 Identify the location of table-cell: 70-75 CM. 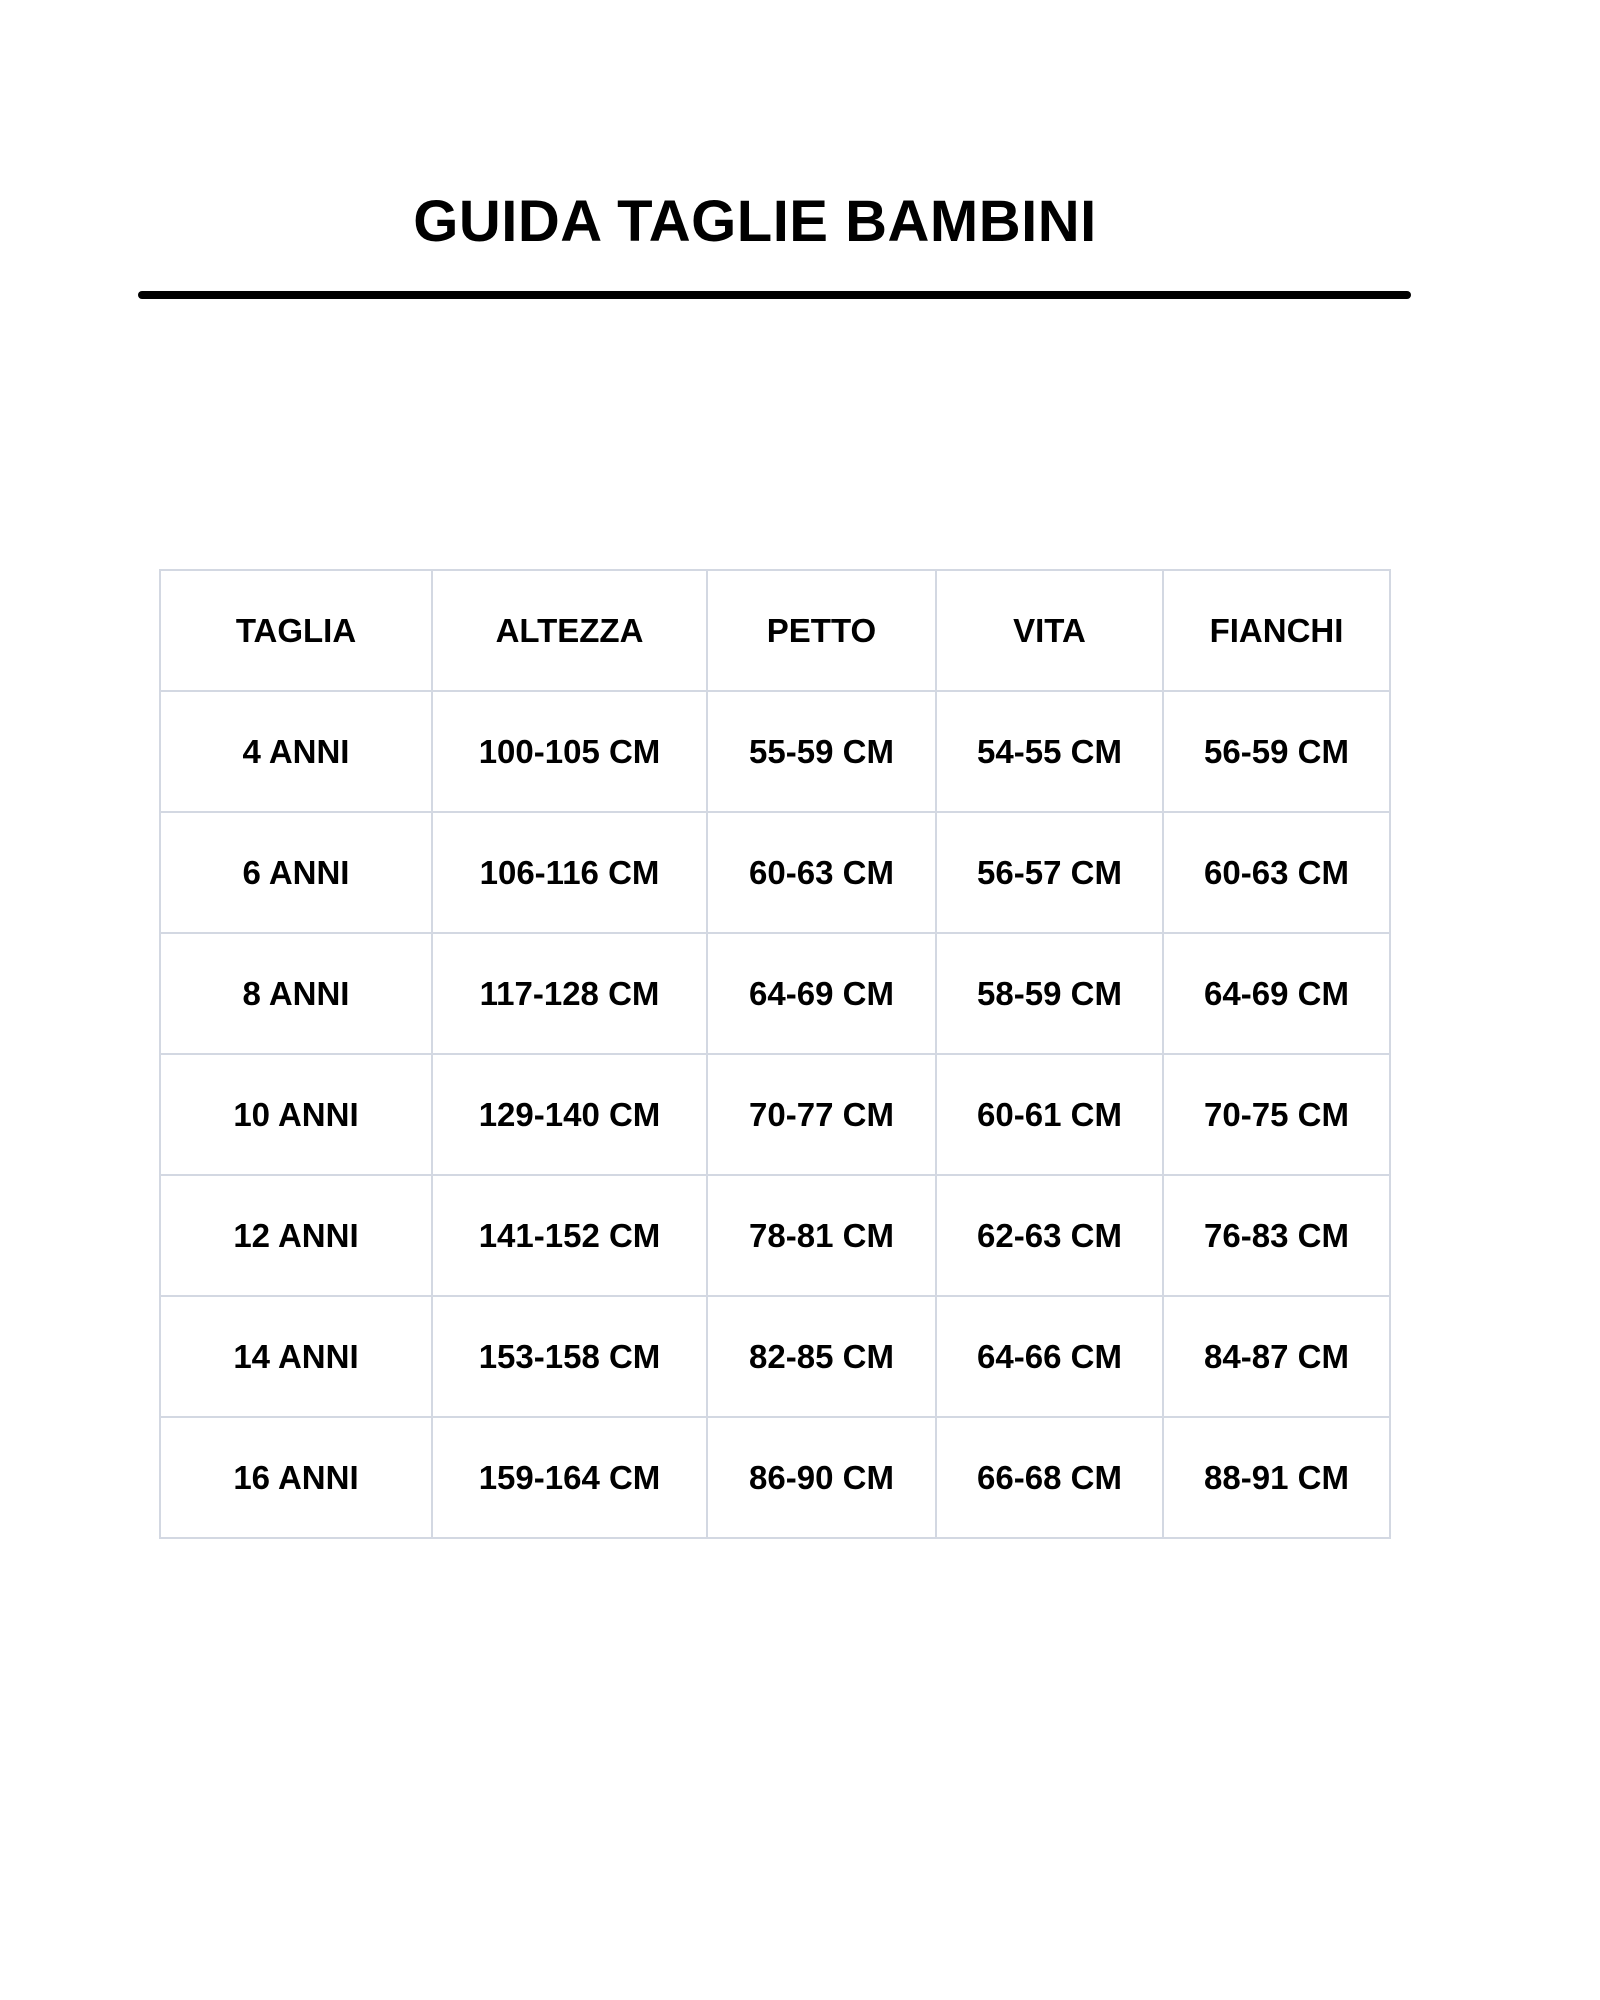
(1276, 1114).